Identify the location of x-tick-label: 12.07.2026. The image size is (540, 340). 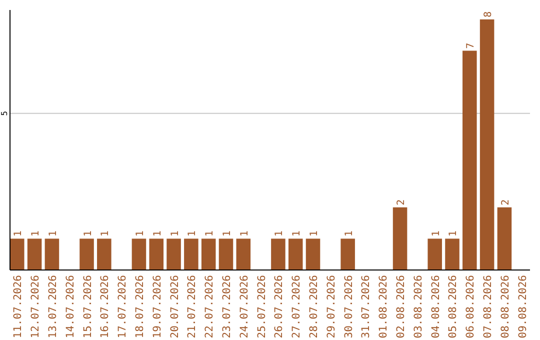
(36, 306).